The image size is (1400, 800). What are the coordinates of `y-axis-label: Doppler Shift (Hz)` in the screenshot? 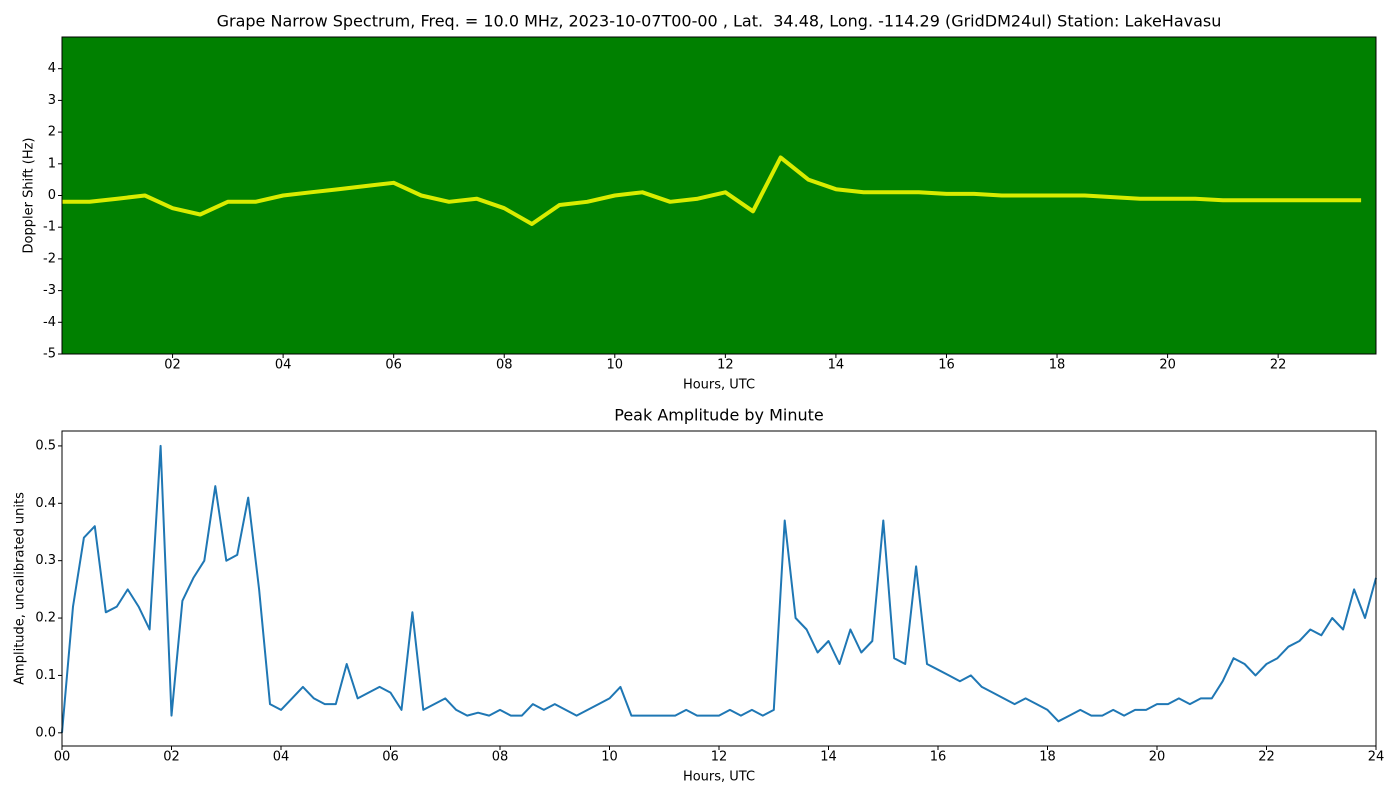 It's located at (29, 196).